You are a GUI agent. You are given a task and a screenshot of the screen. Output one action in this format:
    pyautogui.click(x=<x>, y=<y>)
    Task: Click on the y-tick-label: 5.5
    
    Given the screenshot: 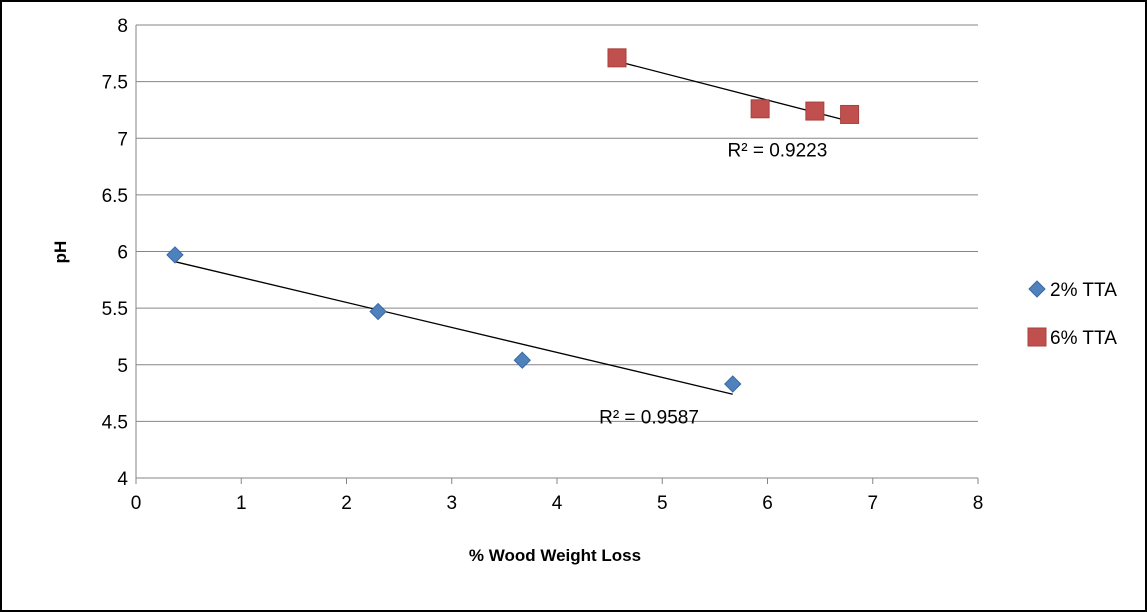 What is the action you would take?
    pyautogui.click(x=115, y=309)
    